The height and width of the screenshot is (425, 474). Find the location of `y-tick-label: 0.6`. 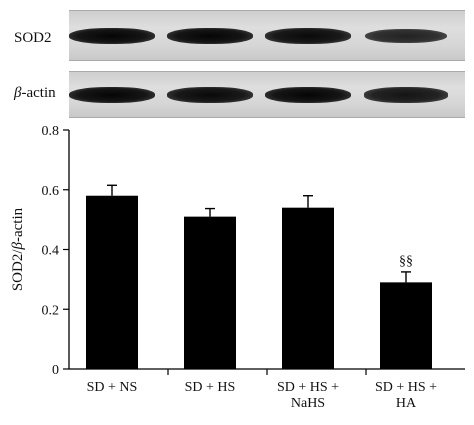

y-tick-label: 0.6 is located at coordinates (51, 191).